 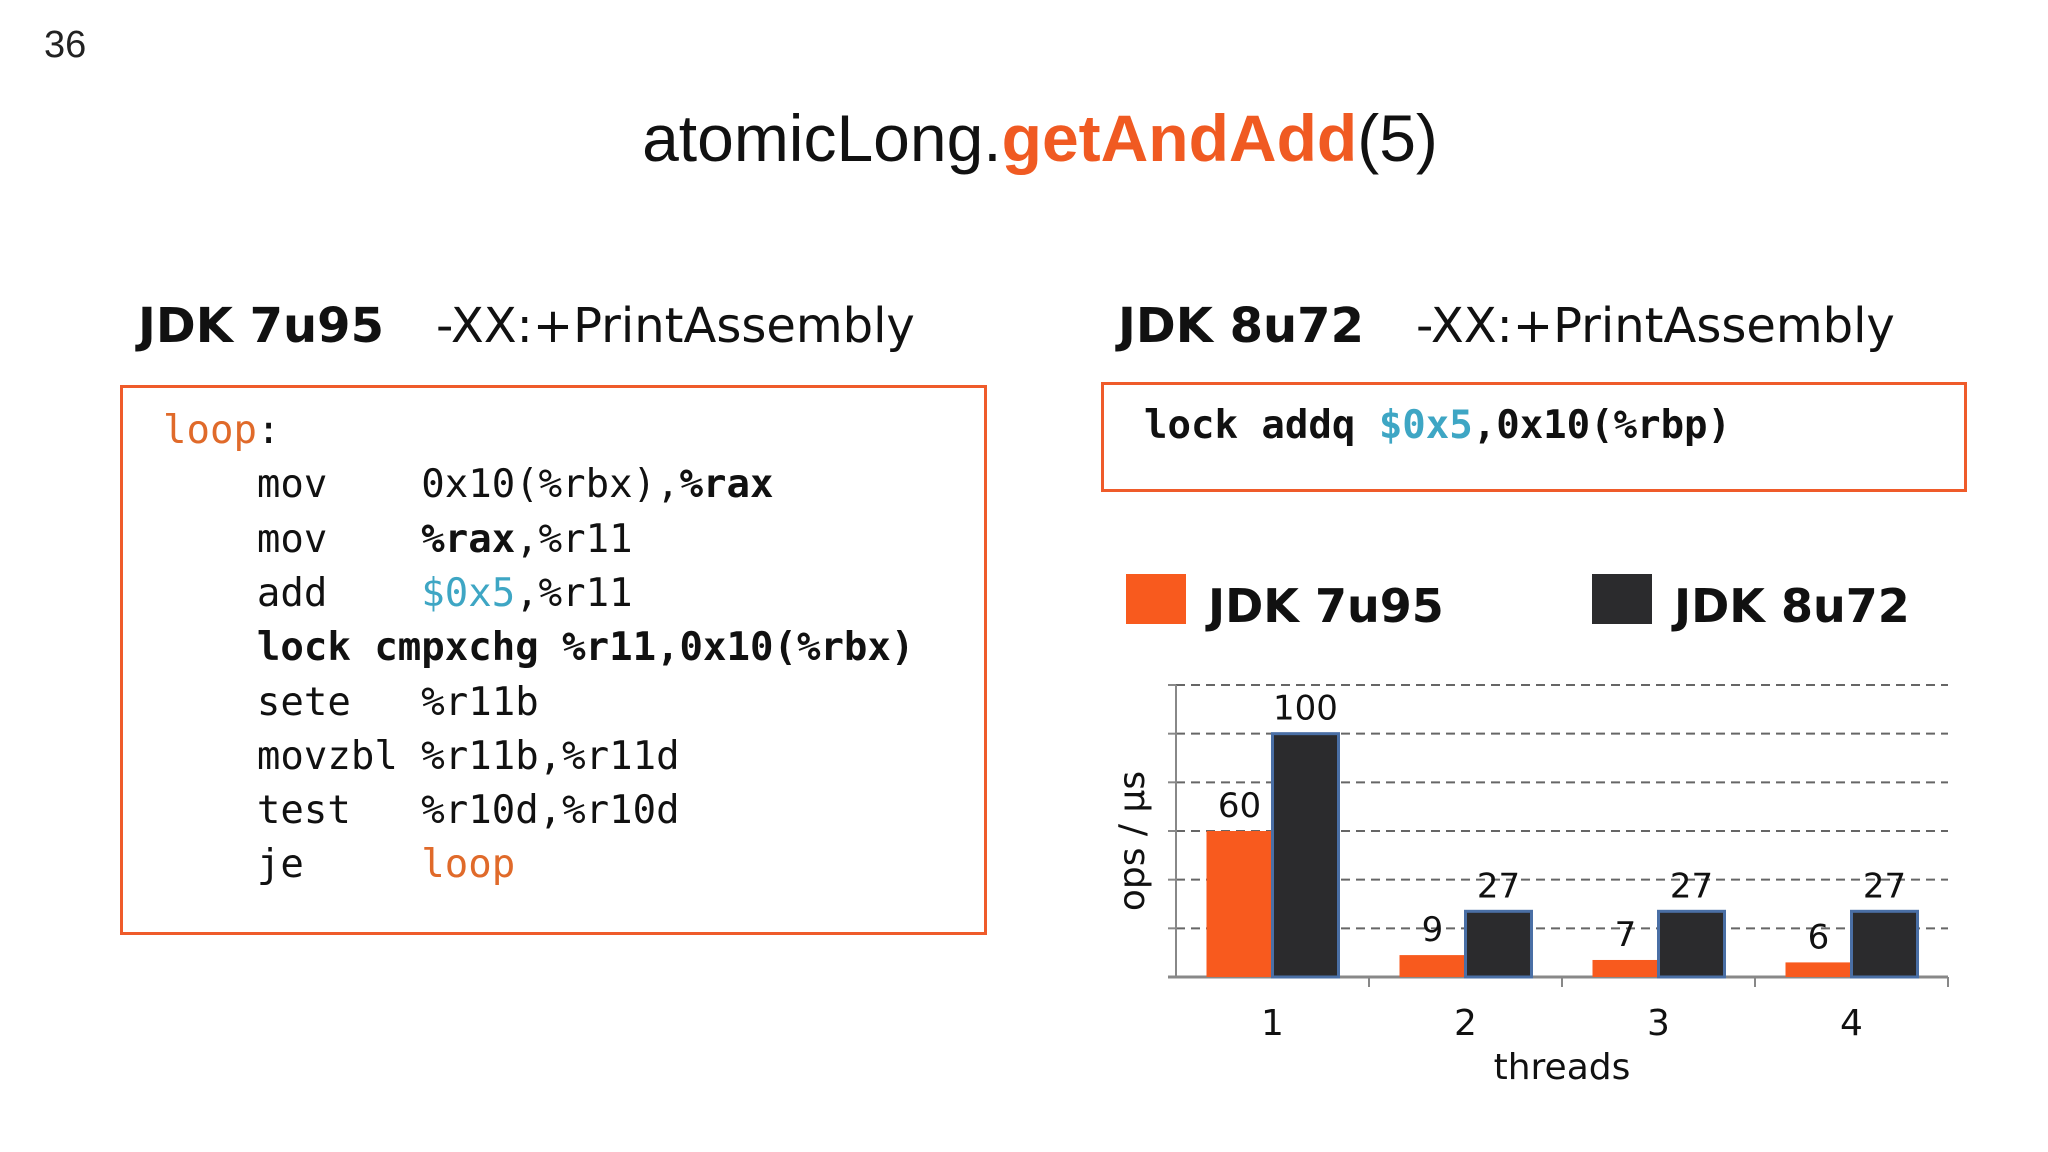 What do you see at coordinates (261, 326) in the screenshot?
I see `left-version: JDK 7u95` at bounding box center [261, 326].